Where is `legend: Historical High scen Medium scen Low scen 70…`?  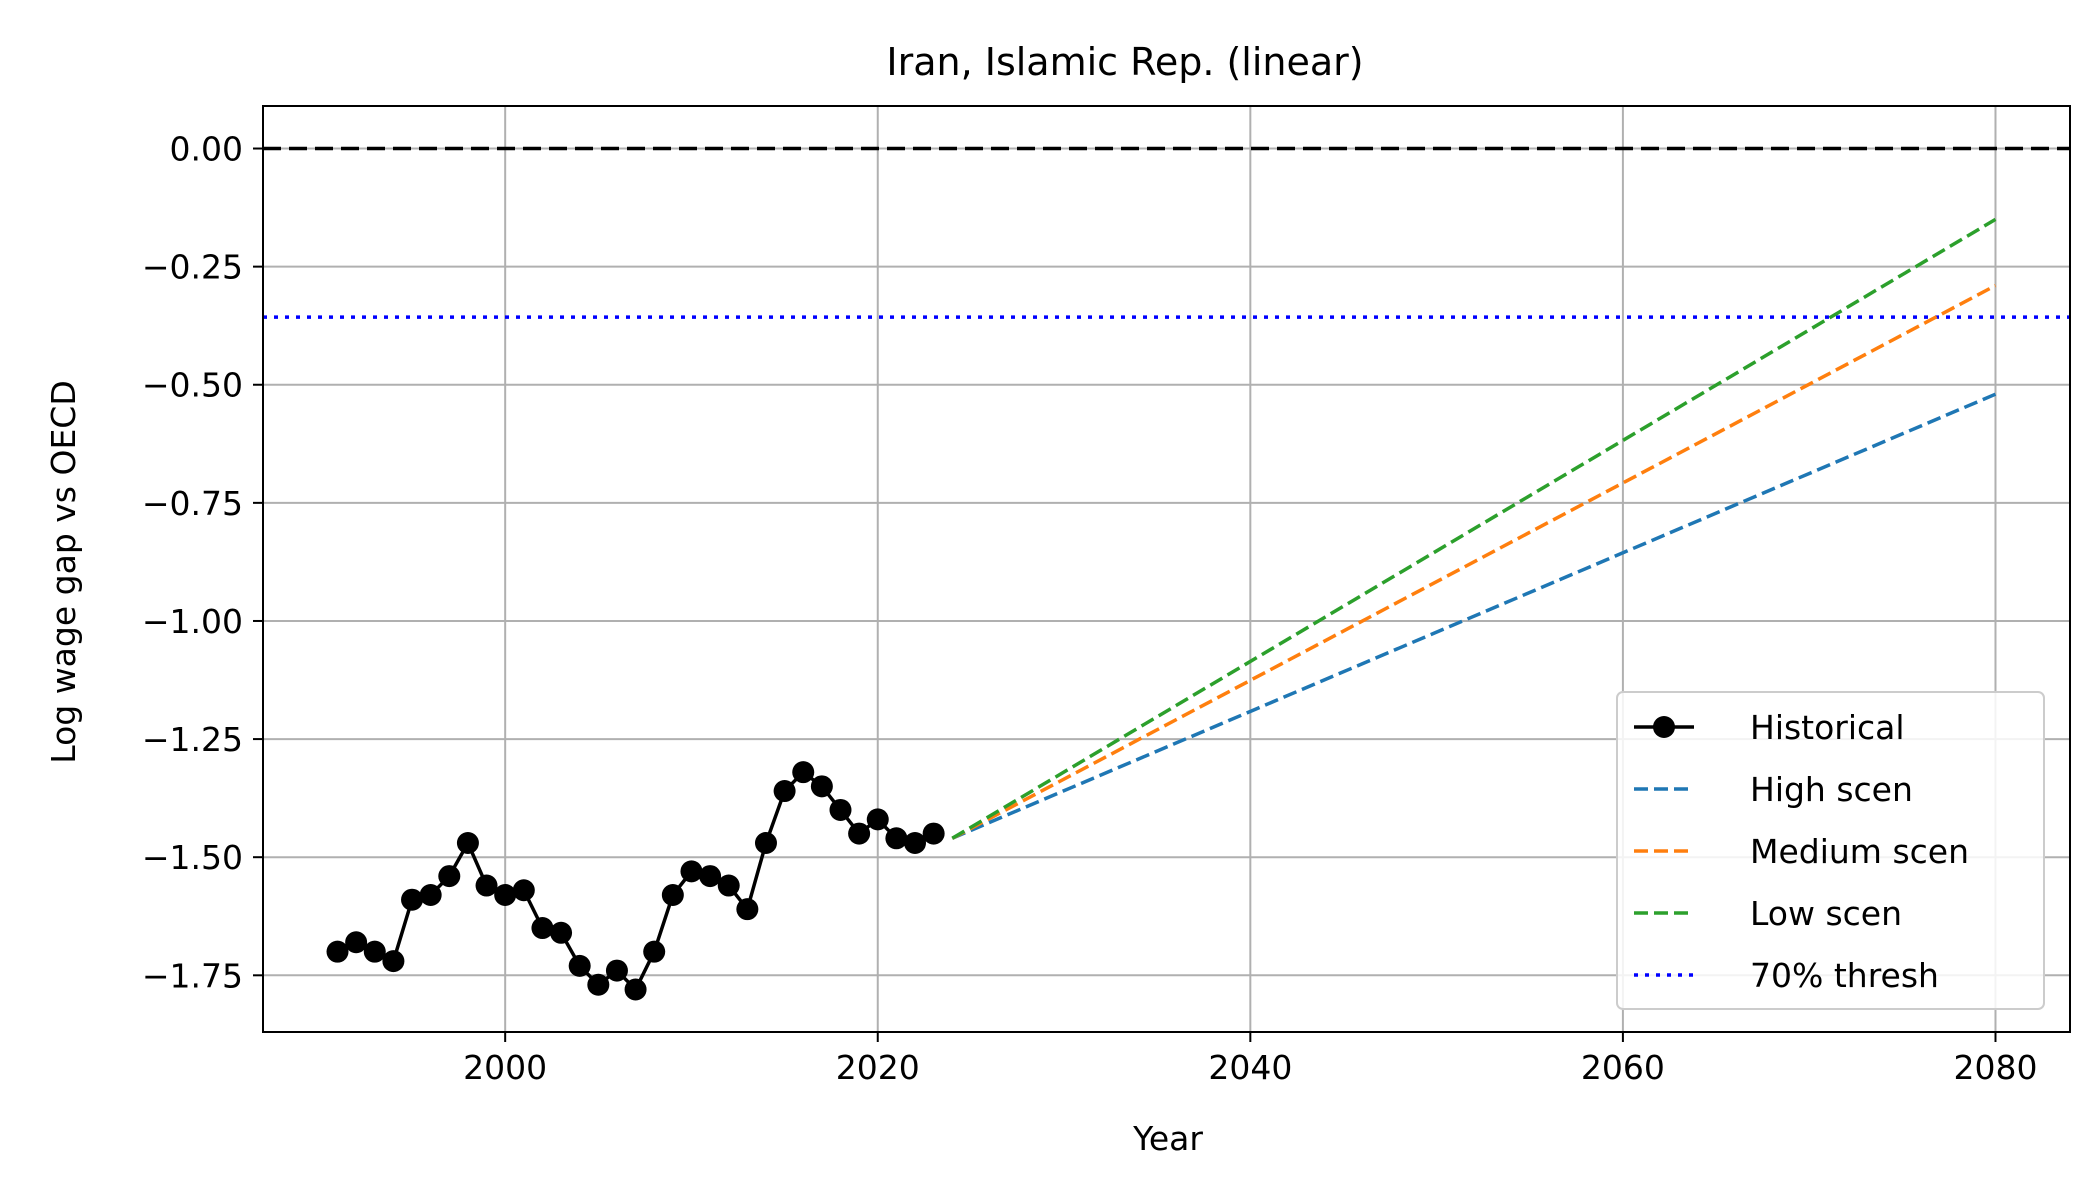 legend: Historical High scen Medium scen Low scen 70… is located at coordinates (1830, 850).